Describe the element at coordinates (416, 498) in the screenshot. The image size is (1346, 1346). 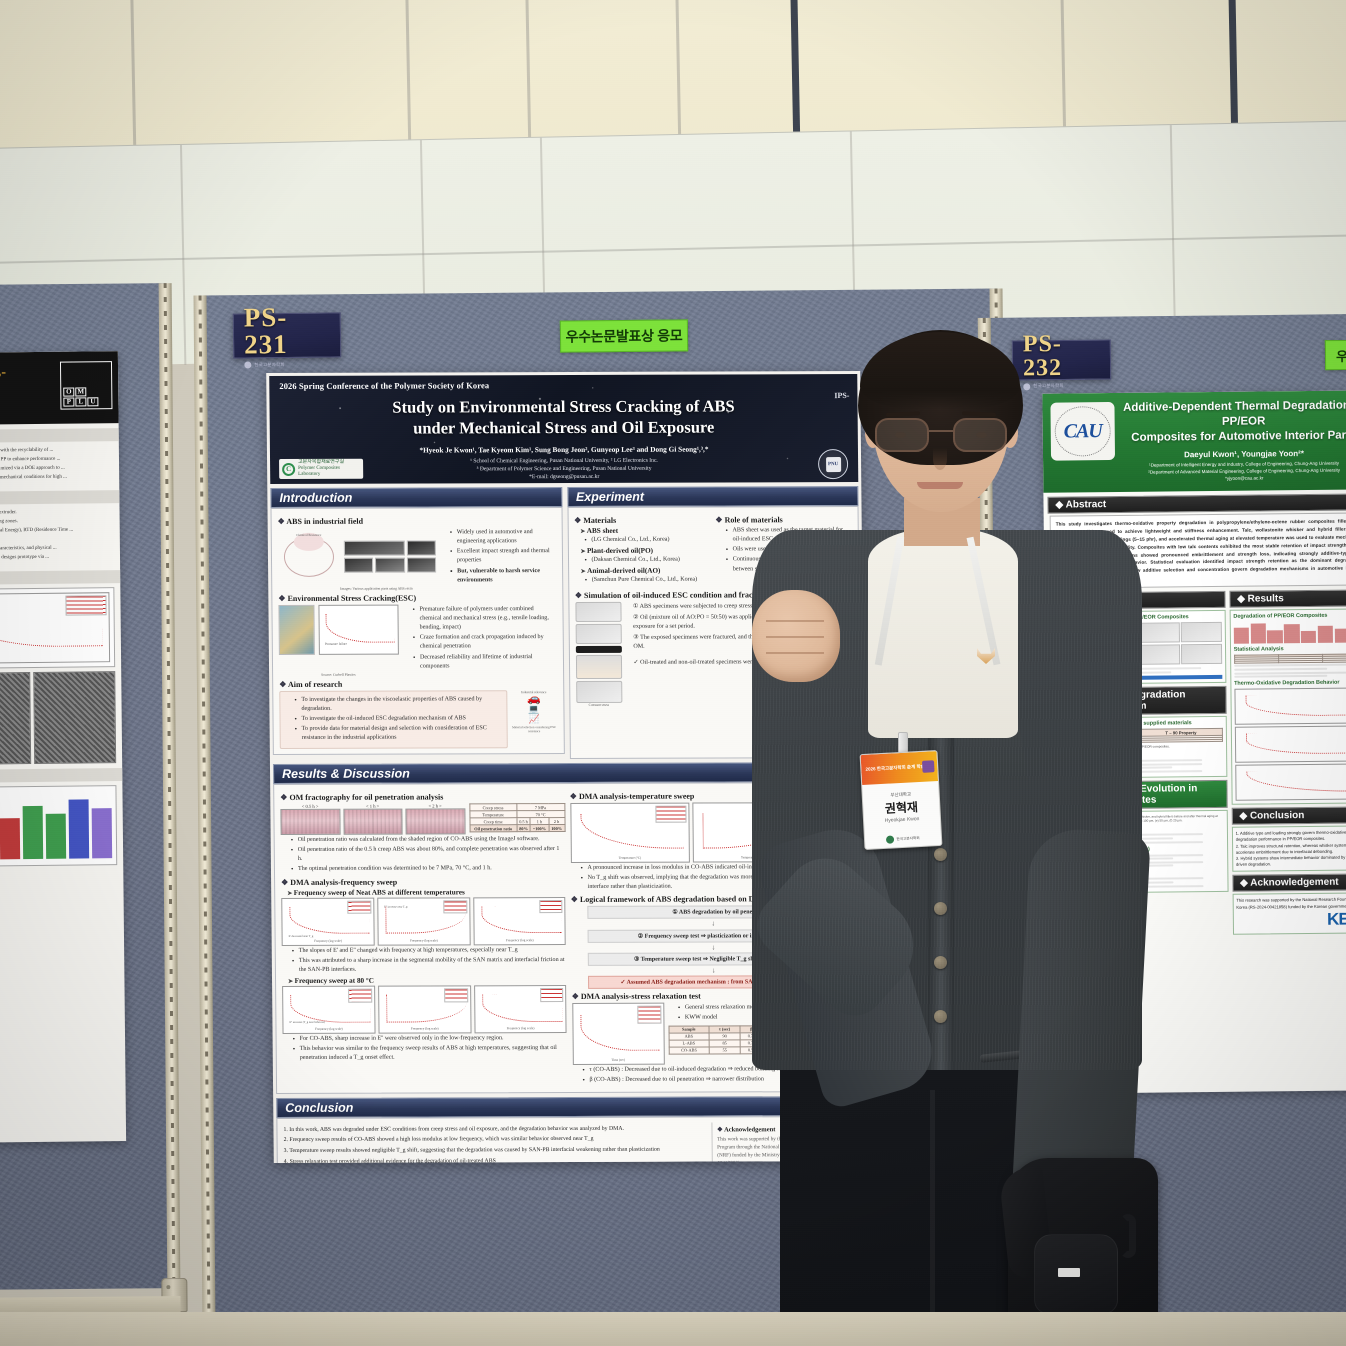
I see `section-header-introduction: Introduction` at that location.